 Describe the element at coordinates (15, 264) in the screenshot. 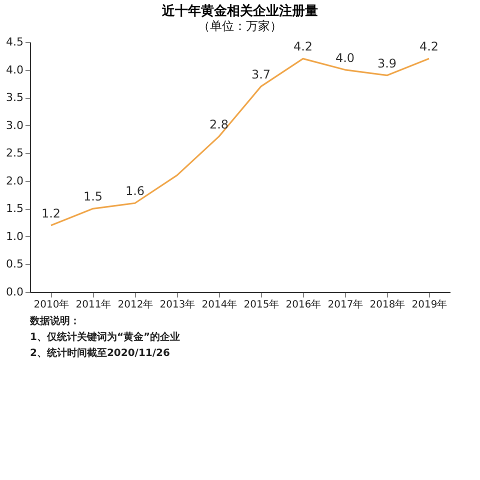

I see `y-tick-label: 0.5` at that location.